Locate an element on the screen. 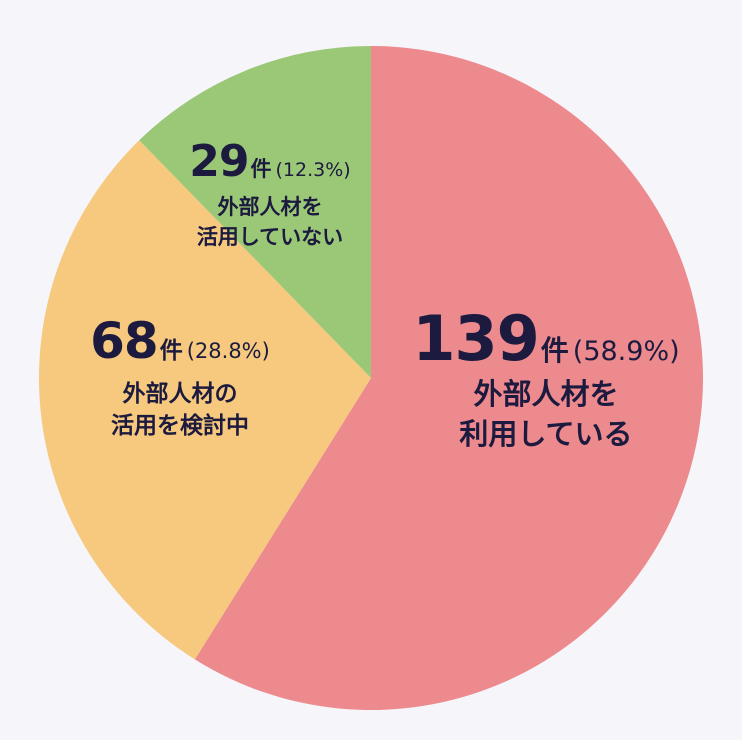 The width and height of the screenshot is (742, 740). slice-count: 139 is located at coordinates (475, 338).